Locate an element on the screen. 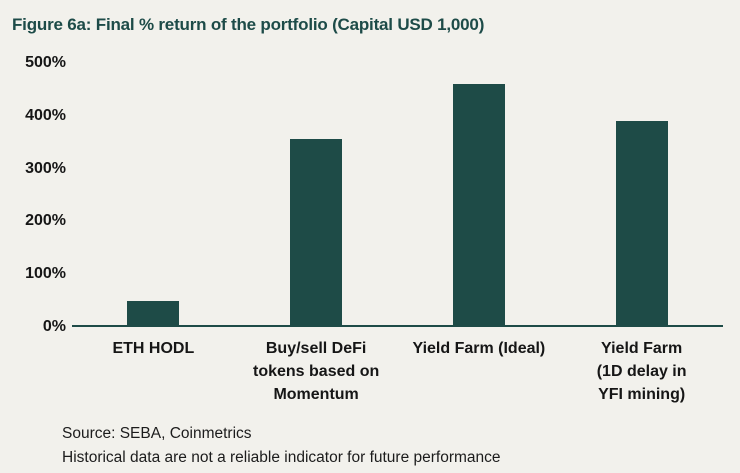 The image size is (740, 473). category-label-2: Yield Farm (Ideal) is located at coordinates (479, 348).